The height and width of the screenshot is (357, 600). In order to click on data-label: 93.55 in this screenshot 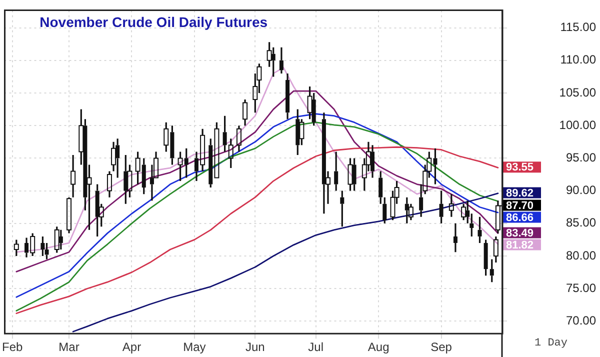, I will do `click(520, 168)`.